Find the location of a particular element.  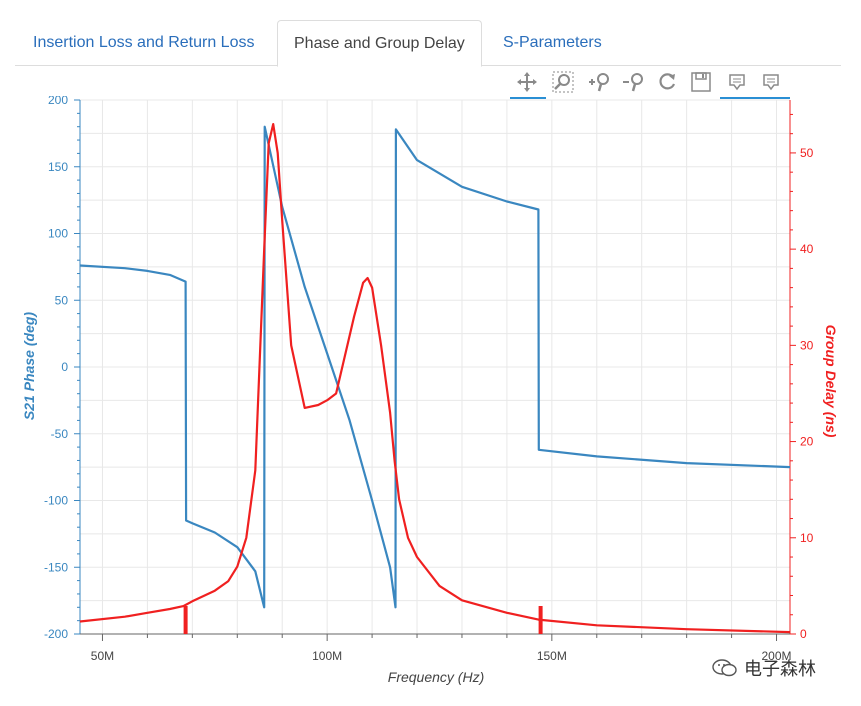

right-tick-label: 50 is located at coordinates (807, 153).